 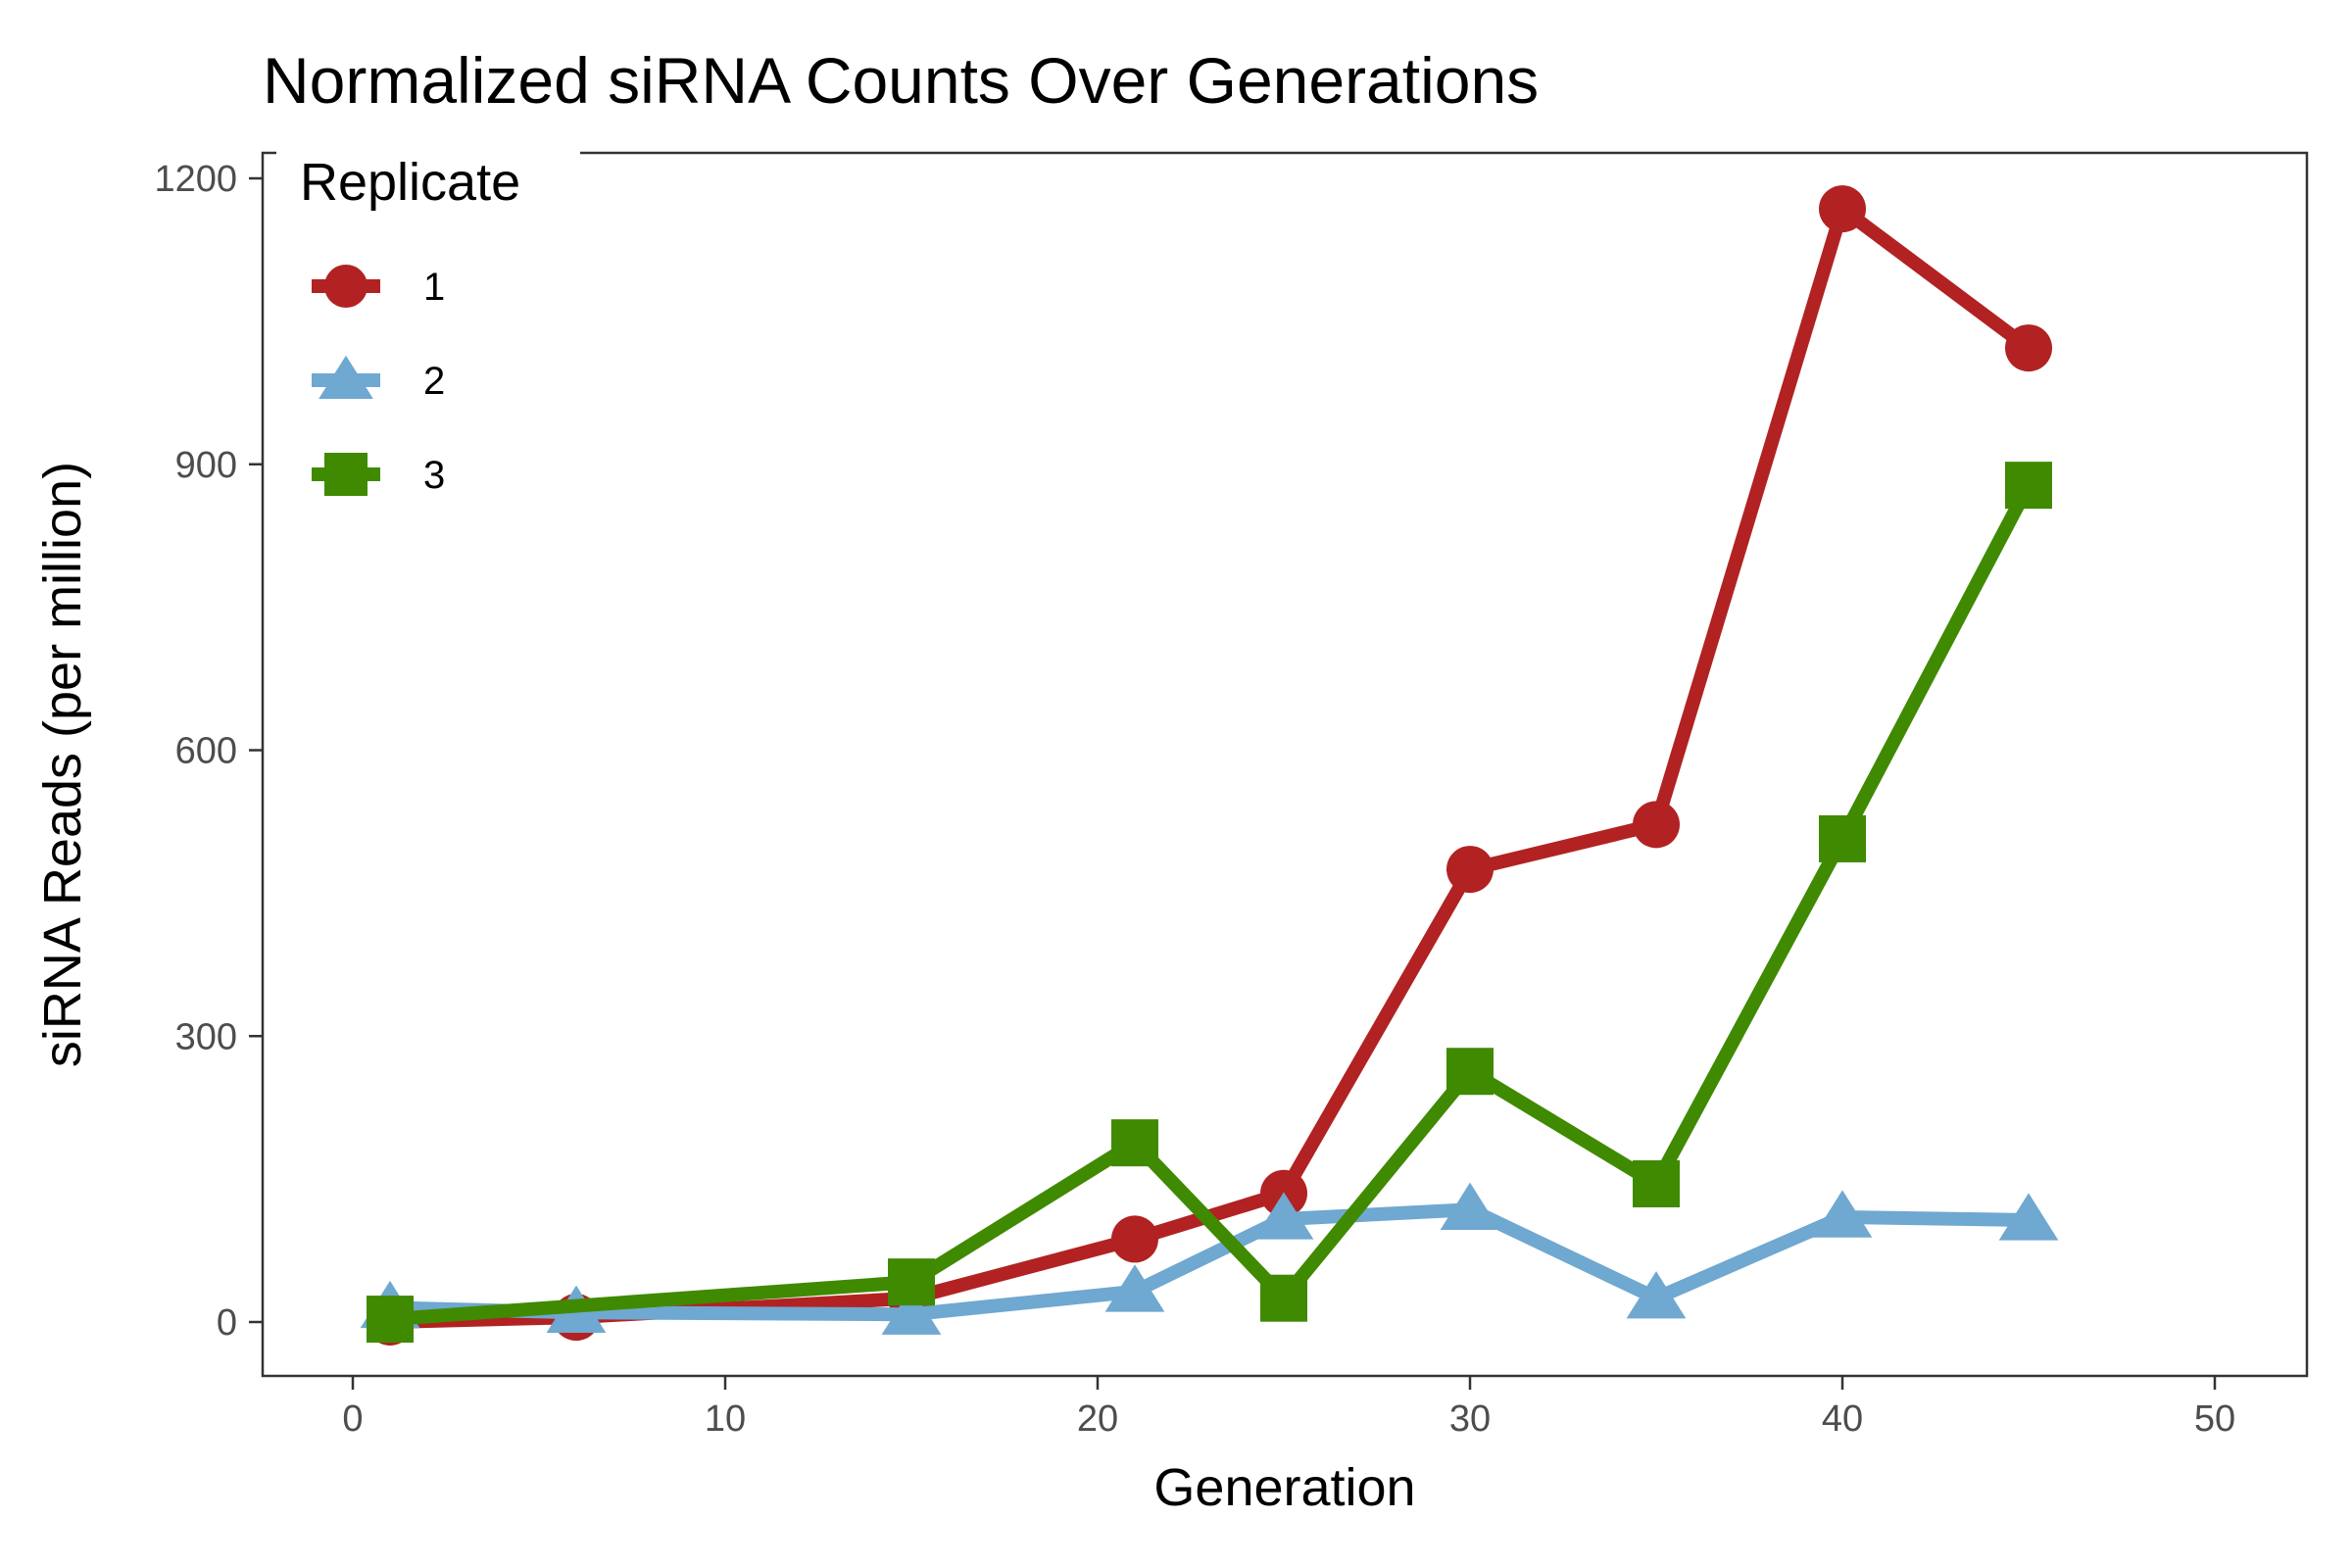 I want to click on x-tick-label: 40, so click(x=1842, y=1419).